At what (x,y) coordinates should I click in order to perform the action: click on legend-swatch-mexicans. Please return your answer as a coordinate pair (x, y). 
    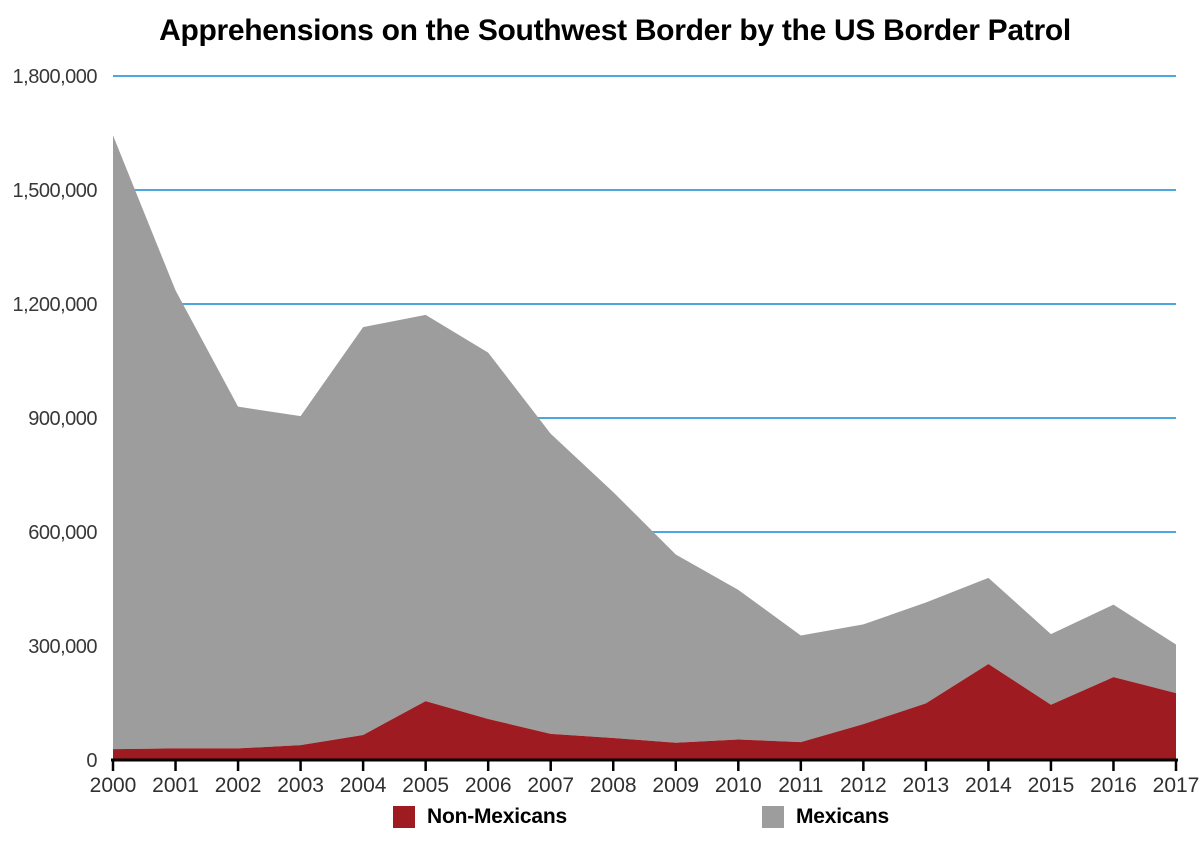
    Looking at the image, I should click on (773, 817).